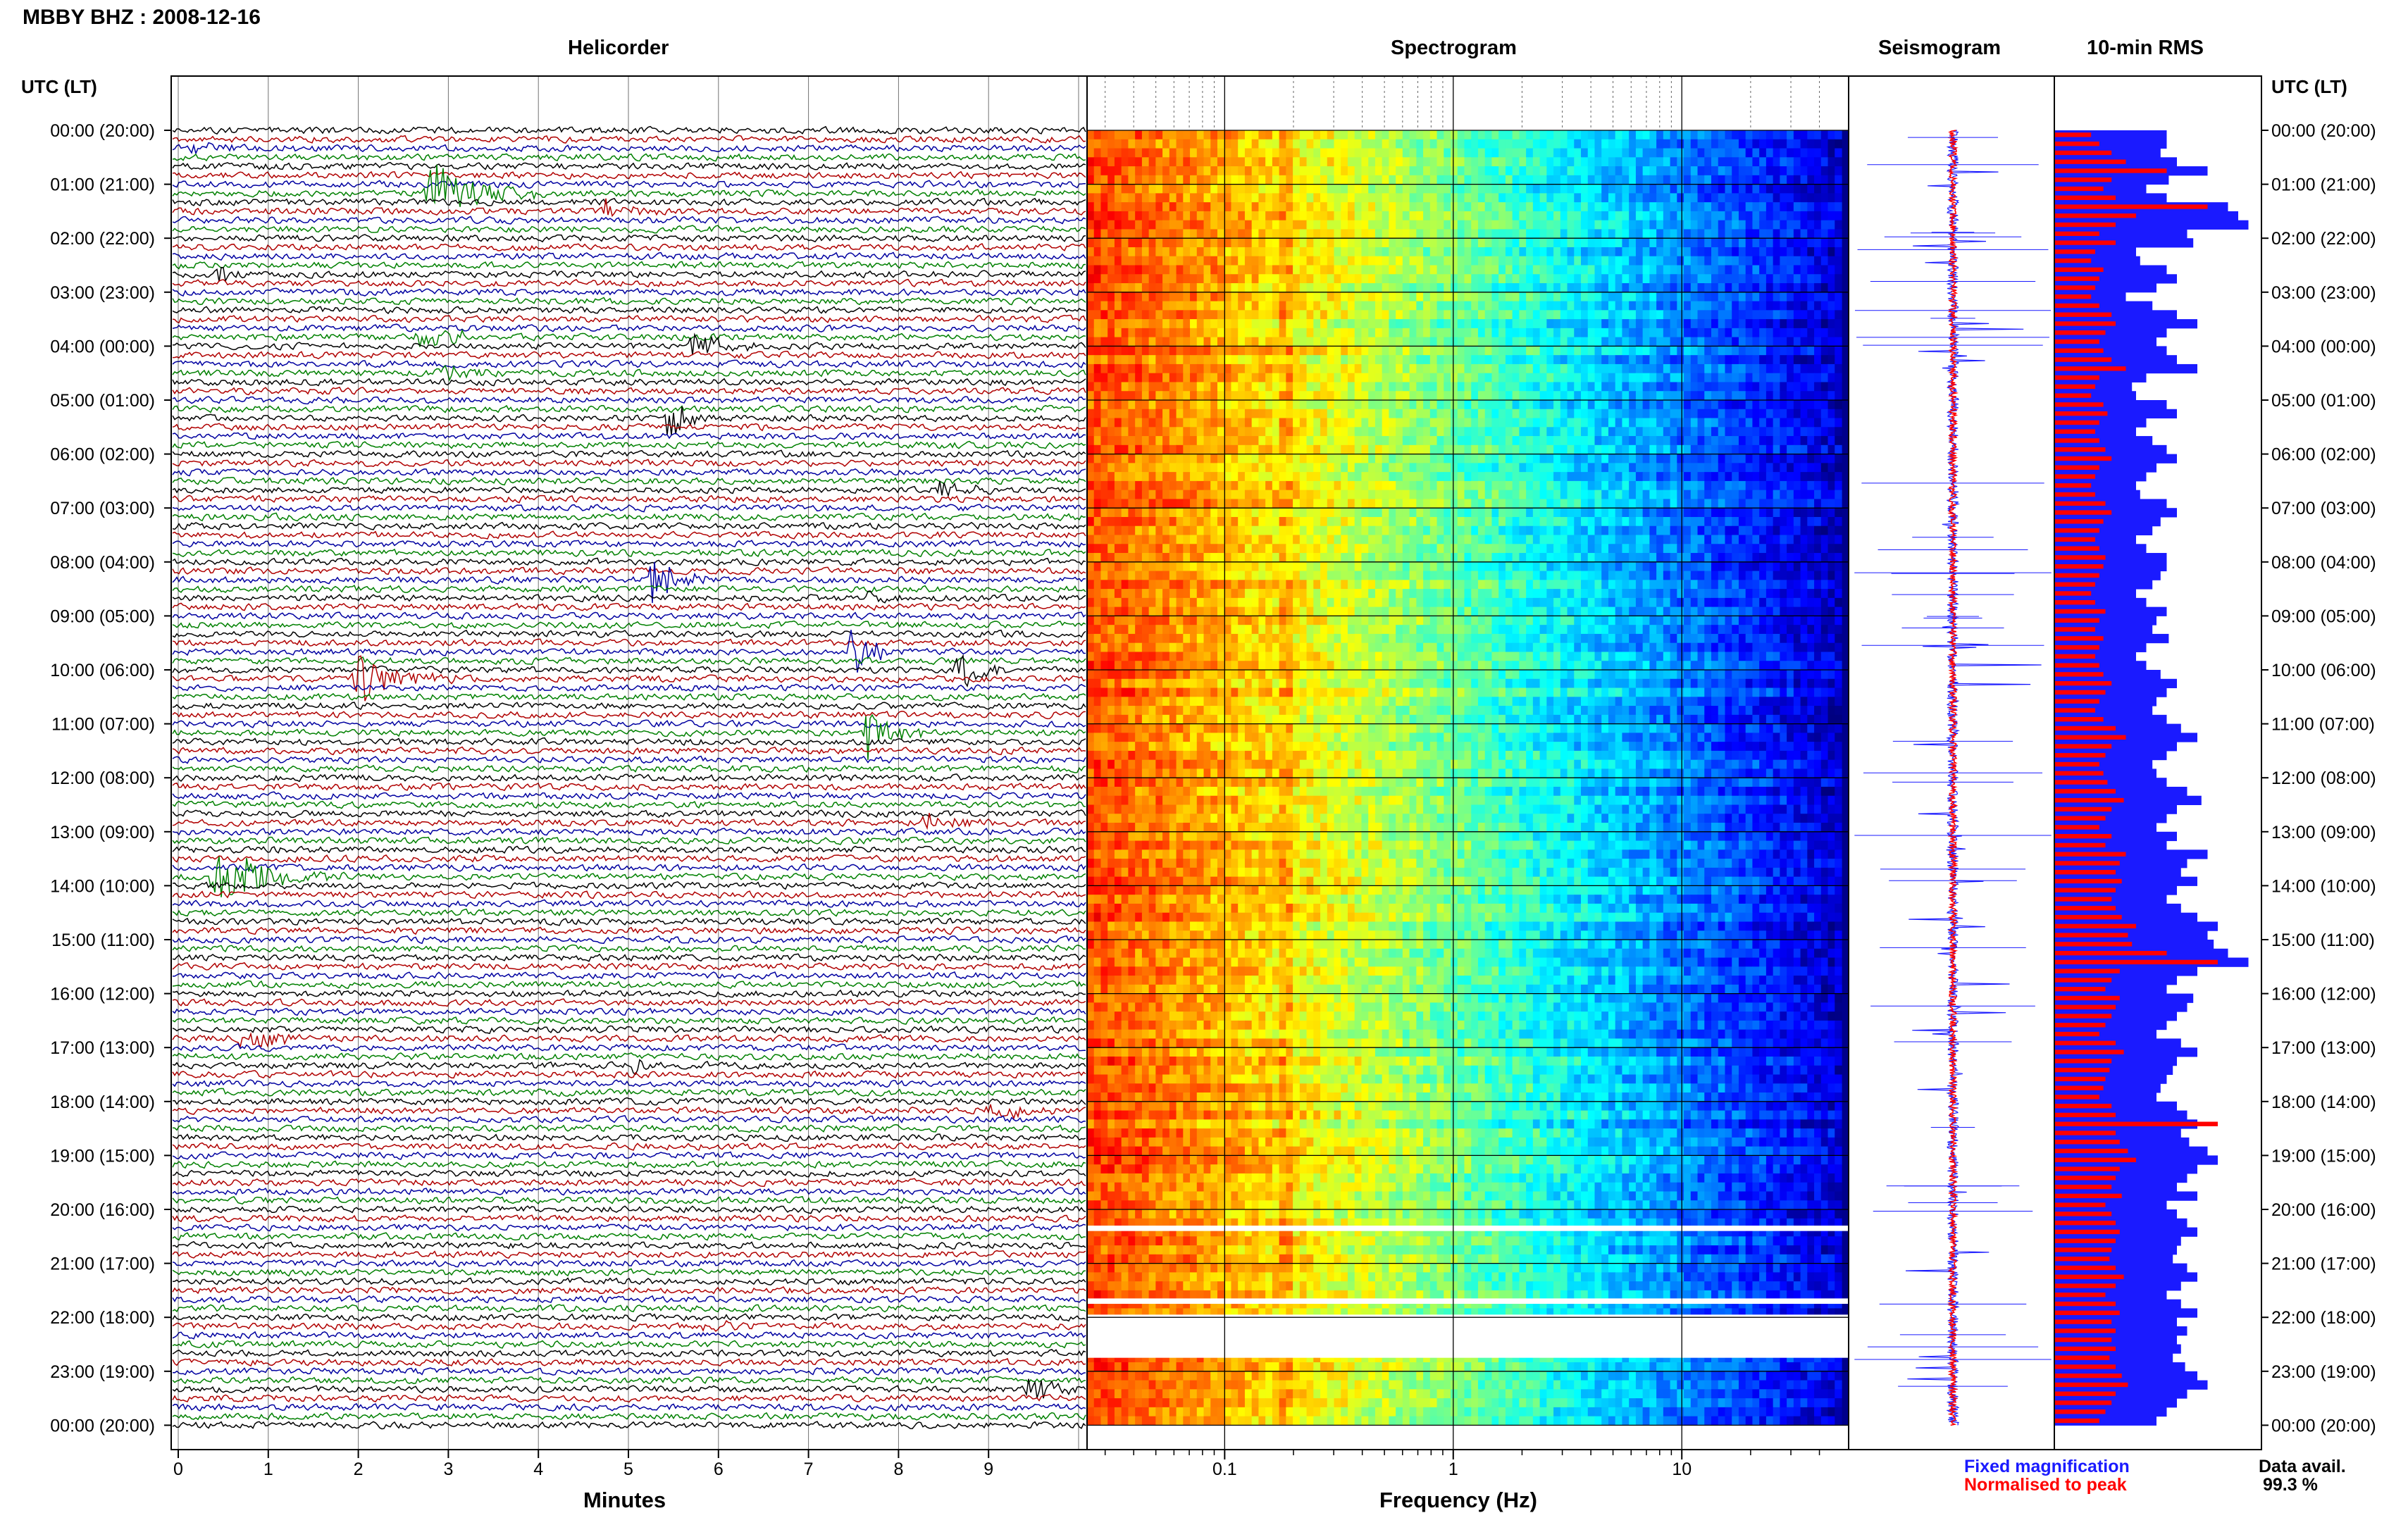 This screenshot has width=2408, height=1513. What do you see at coordinates (2323, 994) in the screenshot?
I see `utc-tick-label-right: 16:00 (12:00)` at bounding box center [2323, 994].